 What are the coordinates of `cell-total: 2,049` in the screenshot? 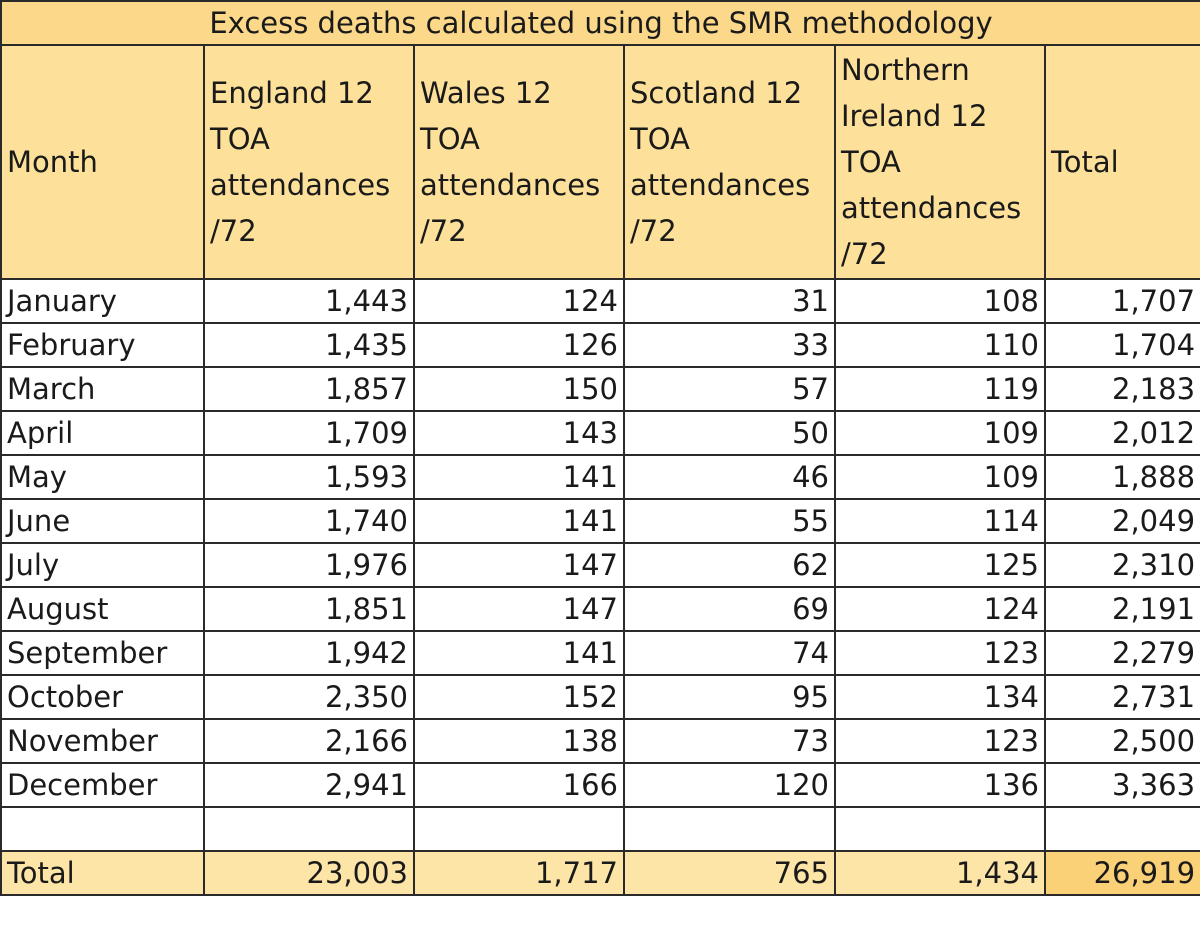 It's located at (1121, 521).